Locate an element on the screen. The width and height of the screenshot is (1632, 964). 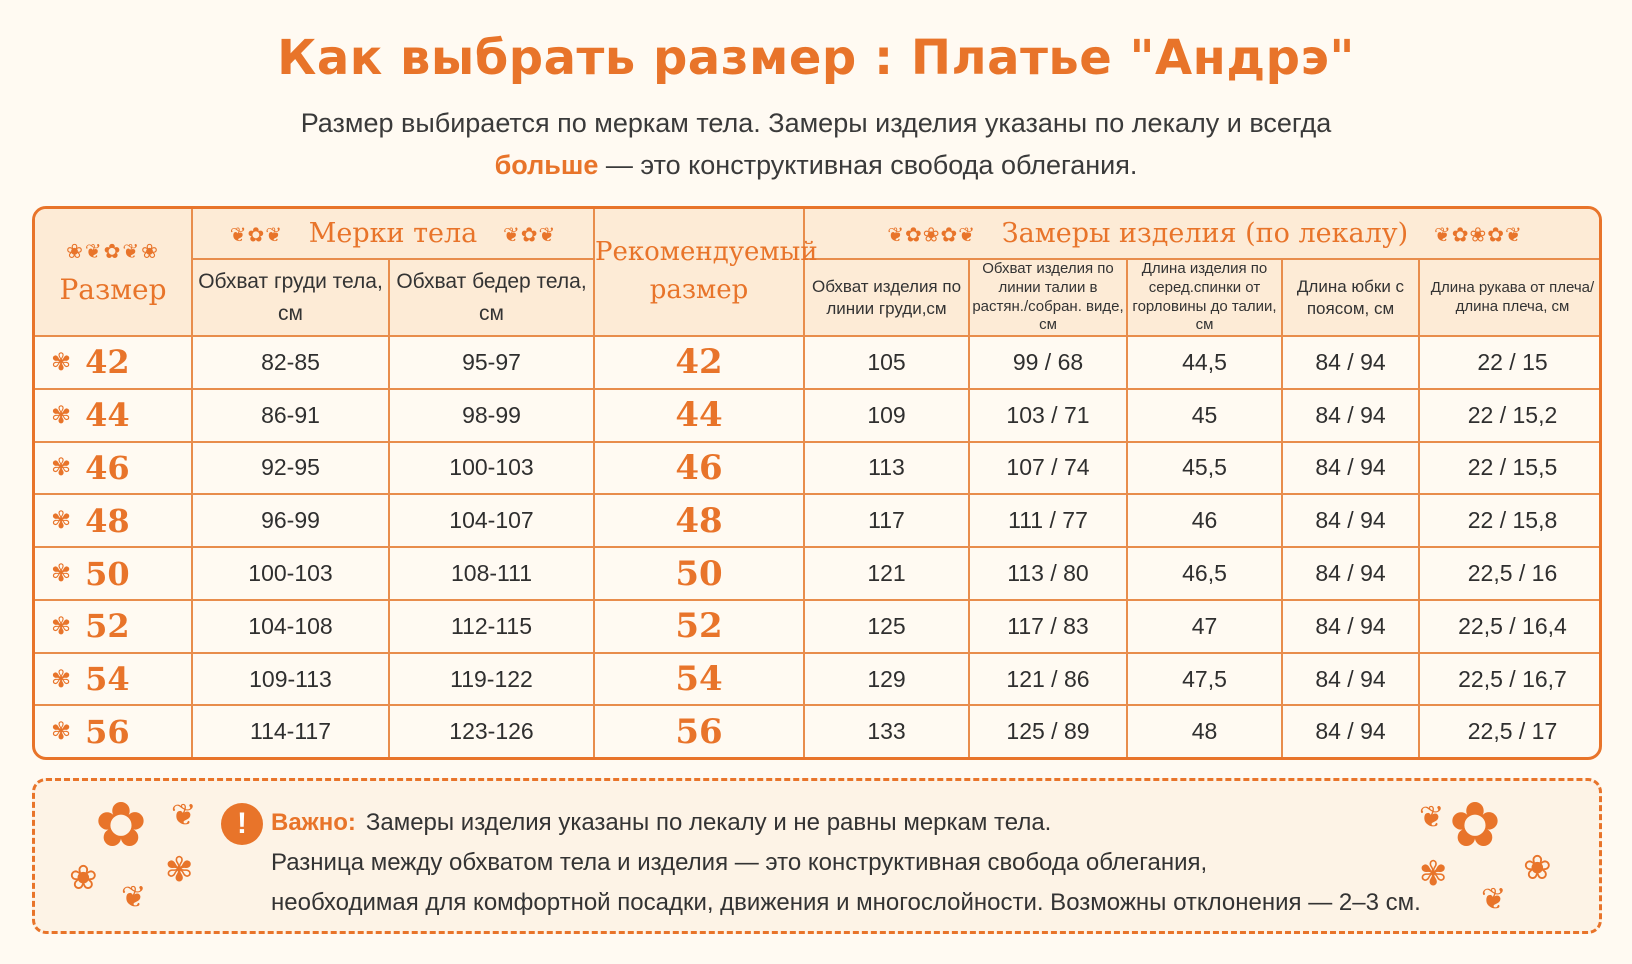
floral-ornament-right: ✿ ❀ ✾ ❦ ❦ is located at coordinates (1489, 858).